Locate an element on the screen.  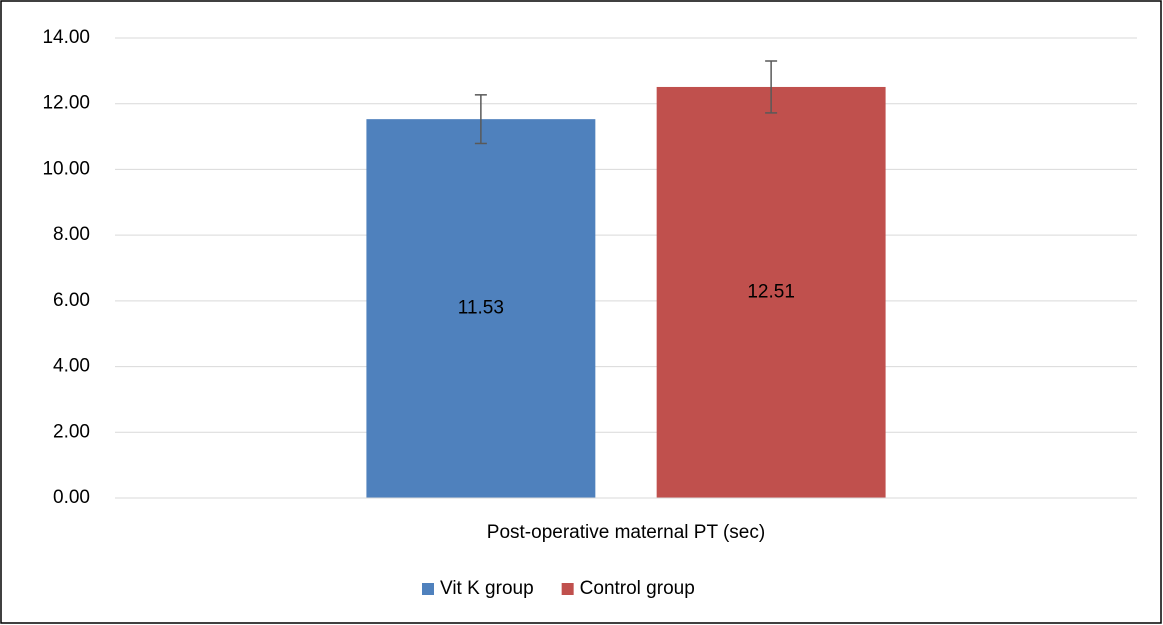
legend-label: Control group is located at coordinates (637, 588).